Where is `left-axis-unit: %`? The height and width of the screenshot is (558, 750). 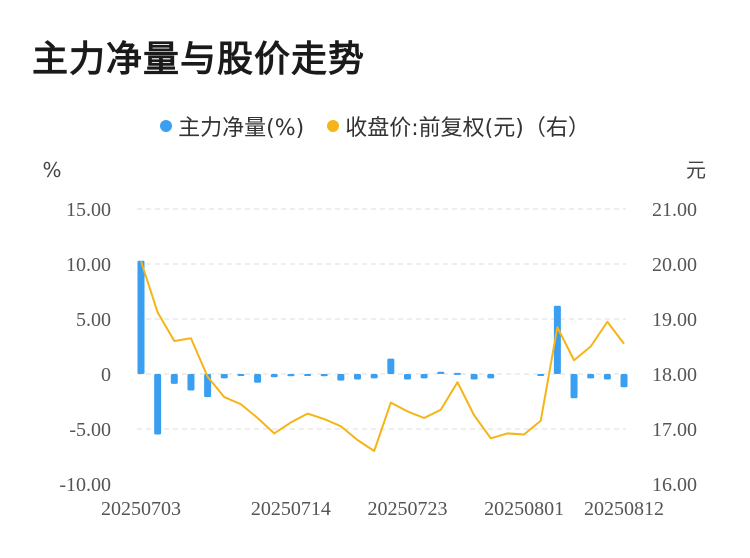
left-axis-unit: % is located at coordinates (51, 170).